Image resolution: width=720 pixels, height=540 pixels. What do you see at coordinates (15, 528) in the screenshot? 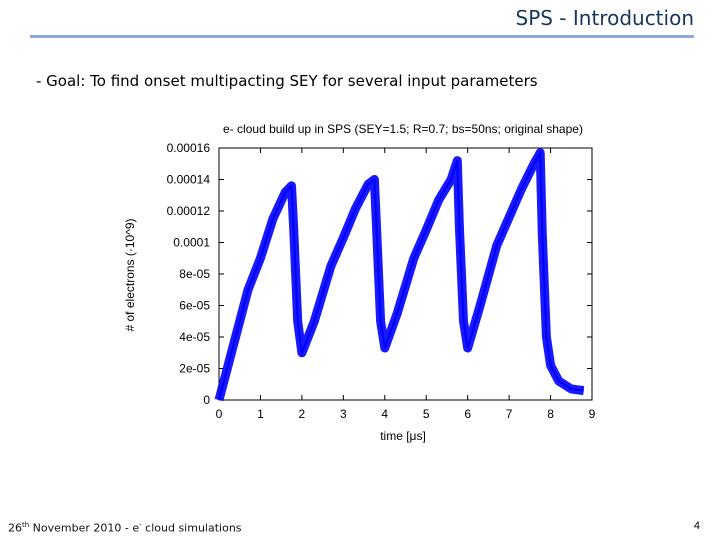
I see `footer-day: 26` at bounding box center [15, 528].